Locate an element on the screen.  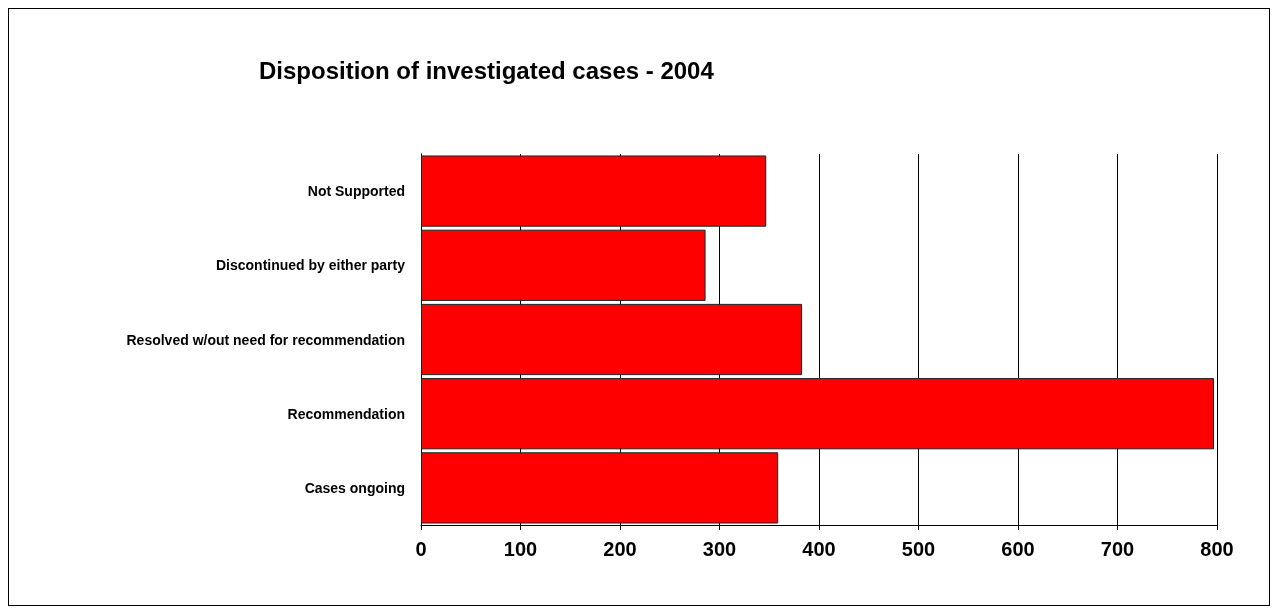
y-tick-label: Cases ongoing is located at coordinates (354, 487).